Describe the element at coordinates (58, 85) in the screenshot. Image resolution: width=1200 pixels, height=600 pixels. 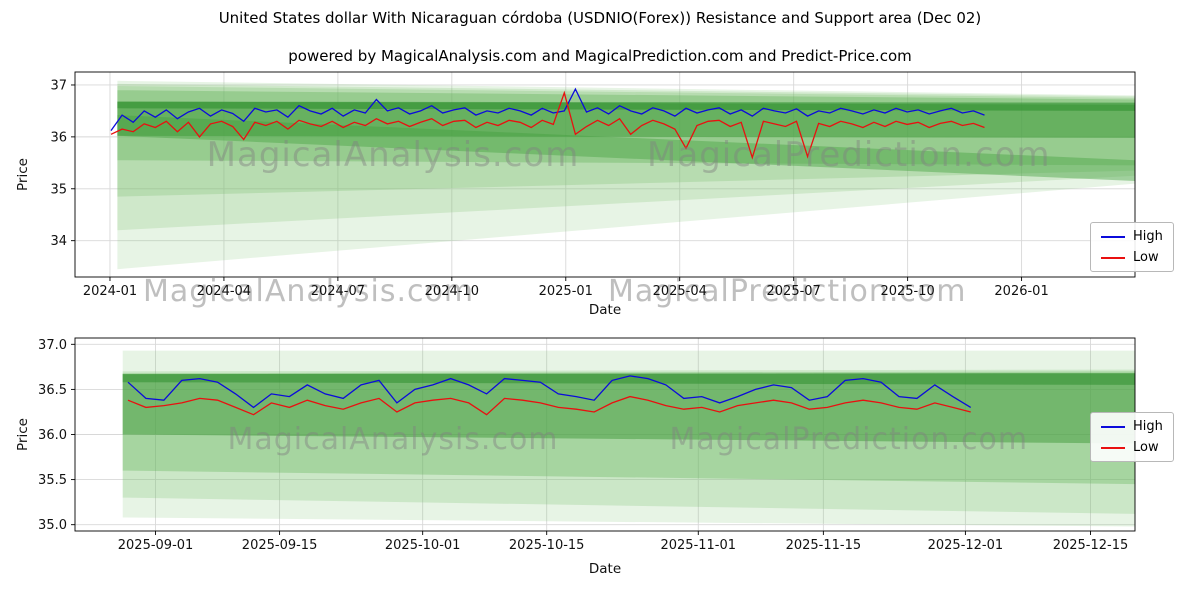
I see `svg-text: 37` at that location.